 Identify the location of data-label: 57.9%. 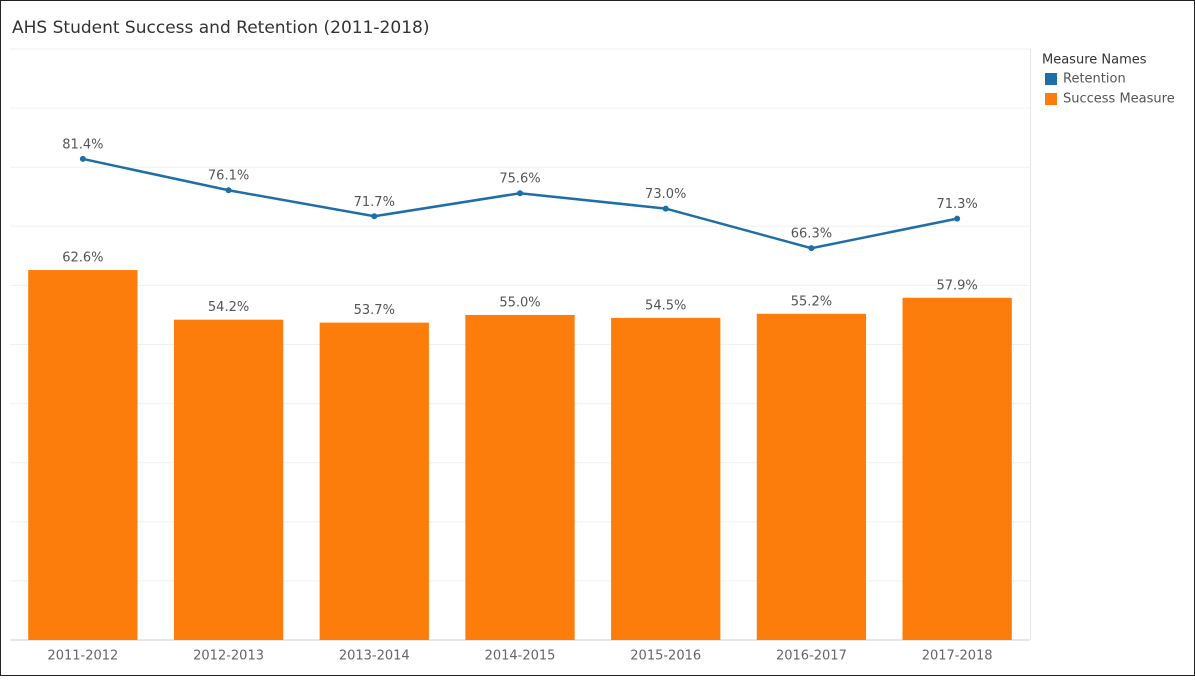
(956, 285).